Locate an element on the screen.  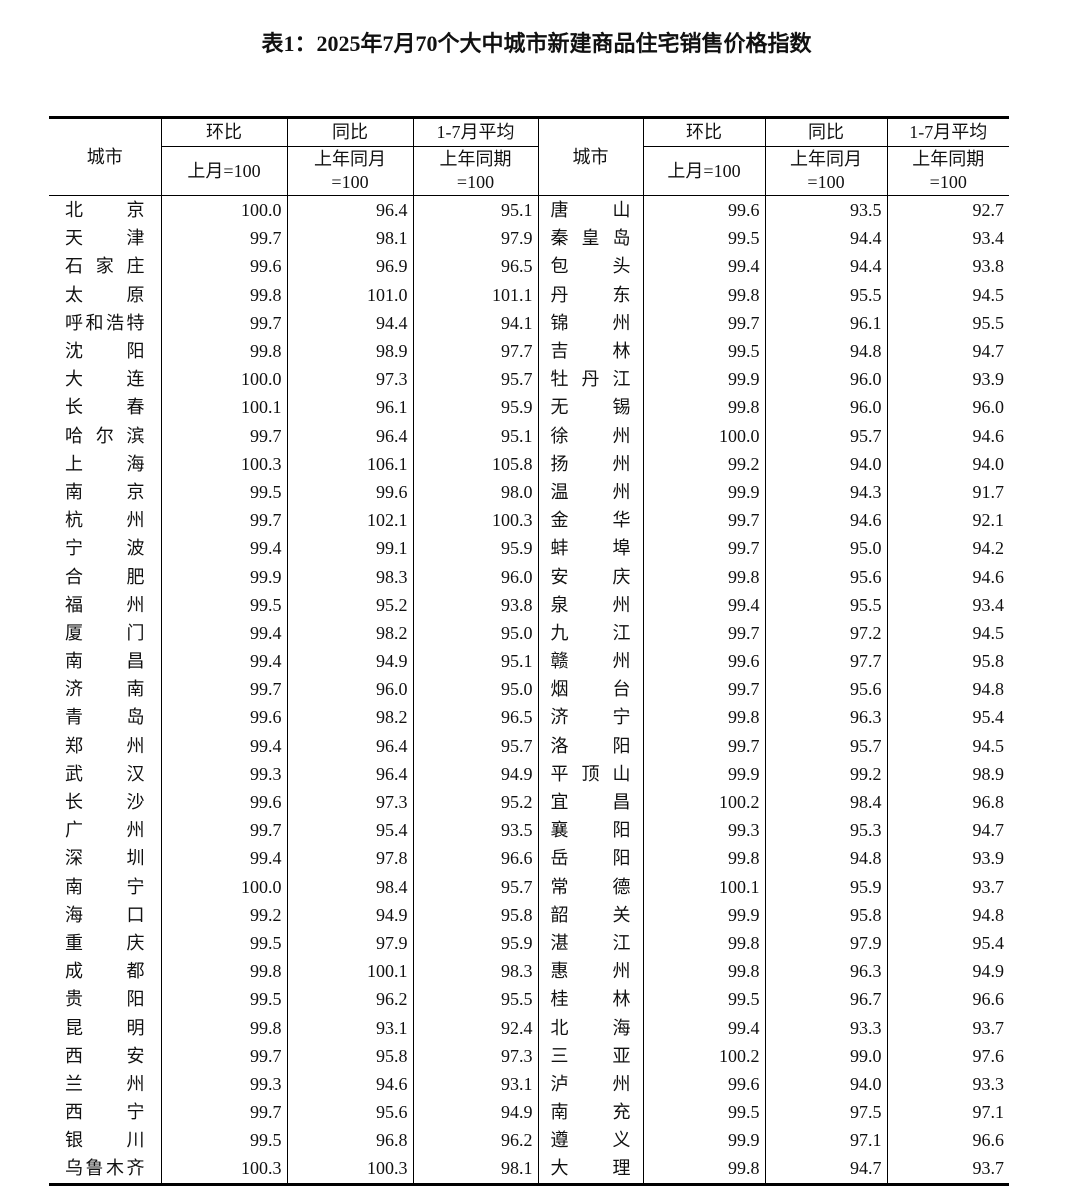
avg-cell: 92.4 is located at coordinates (475, 1027).